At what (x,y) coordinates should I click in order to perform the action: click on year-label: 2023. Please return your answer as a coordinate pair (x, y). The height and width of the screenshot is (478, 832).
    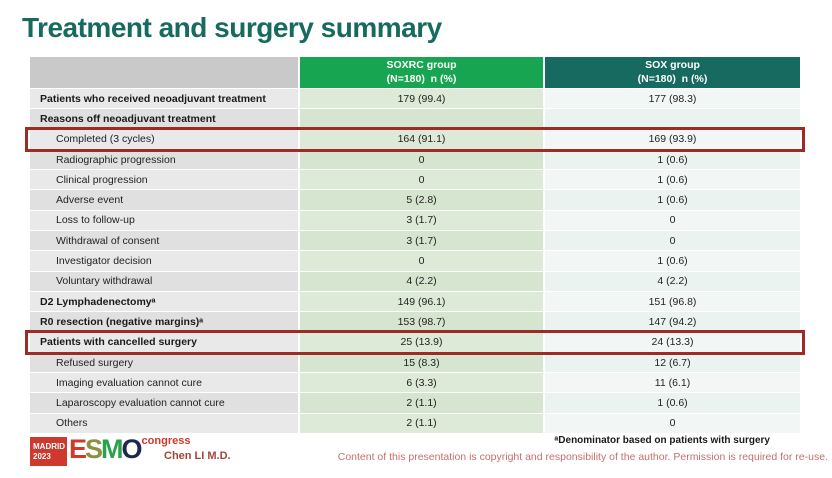
    Looking at the image, I should click on (42, 456).